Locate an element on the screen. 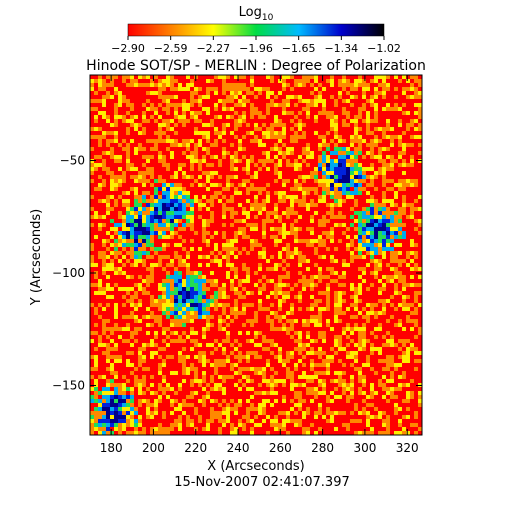 The width and height of the screenshot is (512, 512). y-tick-label: −100 is located at coordinates (68, 273).